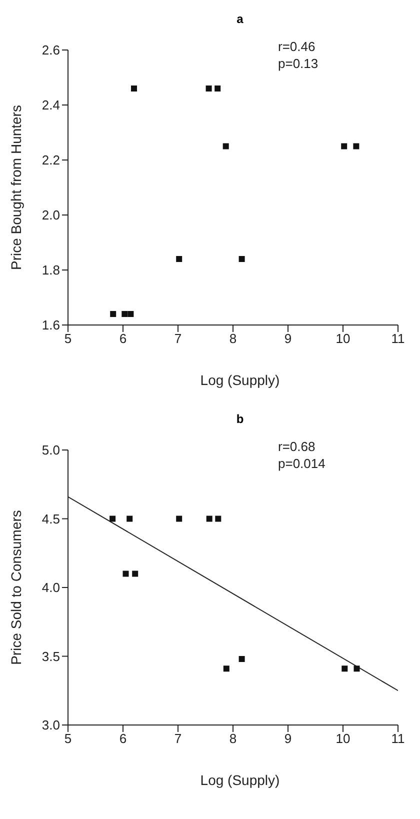 The height and width of the screenshot is (819, 420). Describe the element at coordinates (298, 63) in the screenshot. I see `annotation: p=0.13` at that location.